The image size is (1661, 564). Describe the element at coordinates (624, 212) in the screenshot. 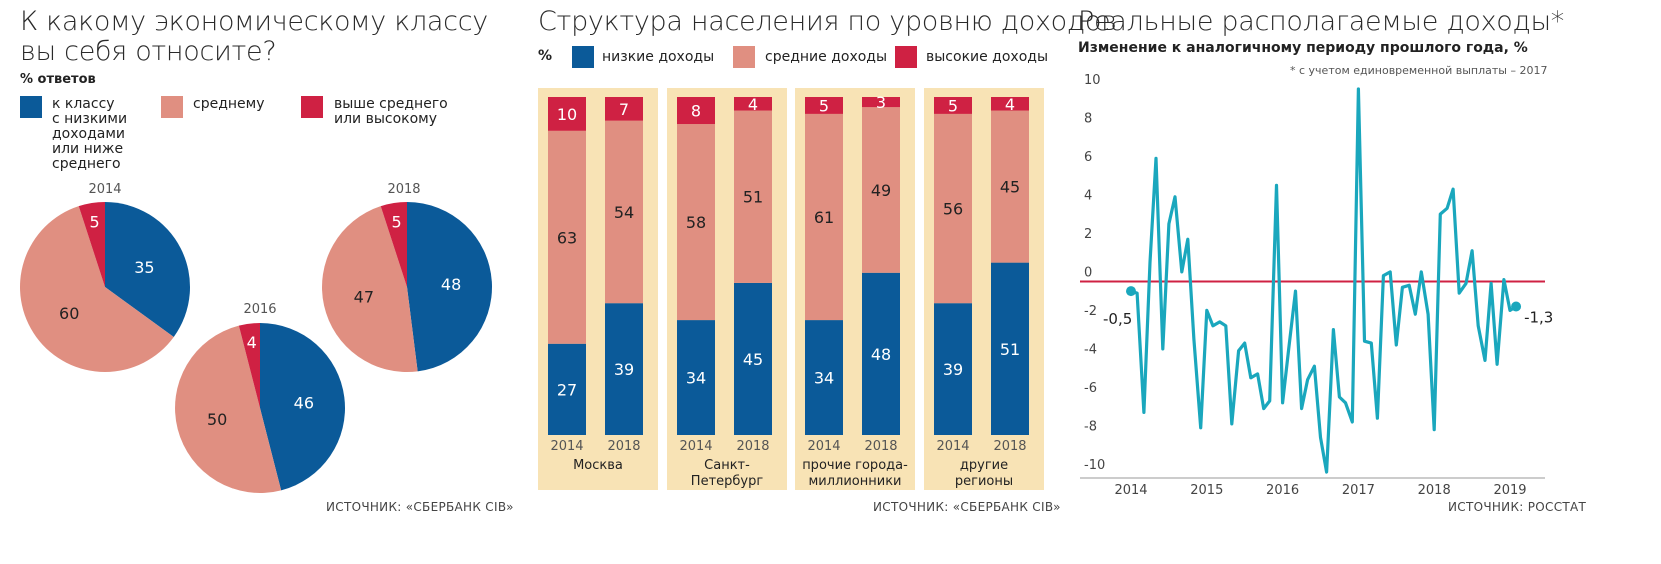

I see `bar-0-2018-label-1: 54` at that location.